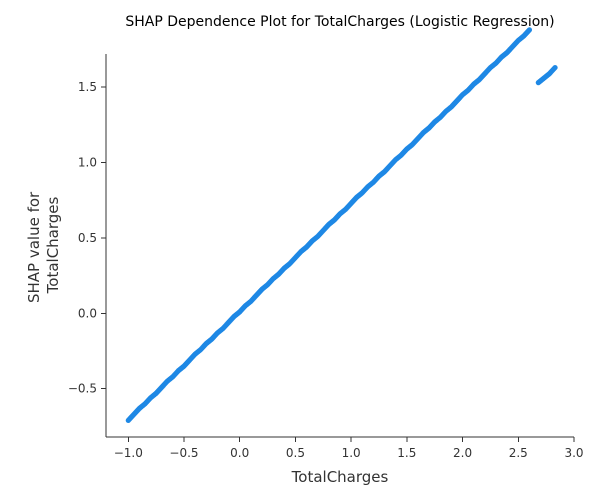 Image resolution: width=600 pixels, height=500 pixels. What do you see at coordinates (518, 453) in the screenshot?
I see `x-tick-label: 2.5` at bounding box center [518, 453].